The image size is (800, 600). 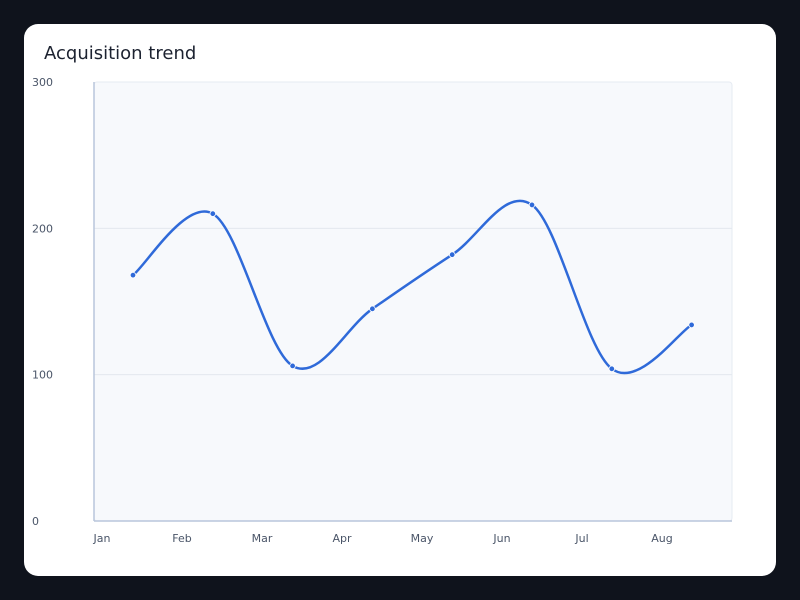 I want to click on x-tick-label: May, so click(x=422, y=538).